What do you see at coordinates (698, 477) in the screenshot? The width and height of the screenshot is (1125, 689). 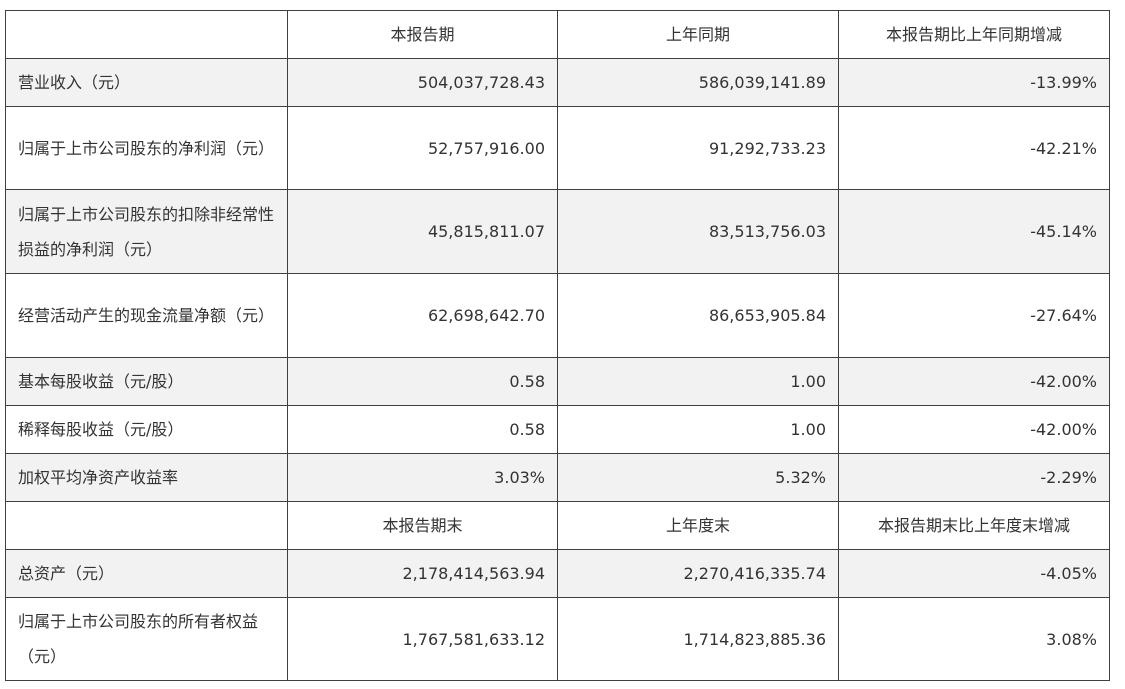 I see `row-prior-value: 5.32%` at bounding box center [698, 477].